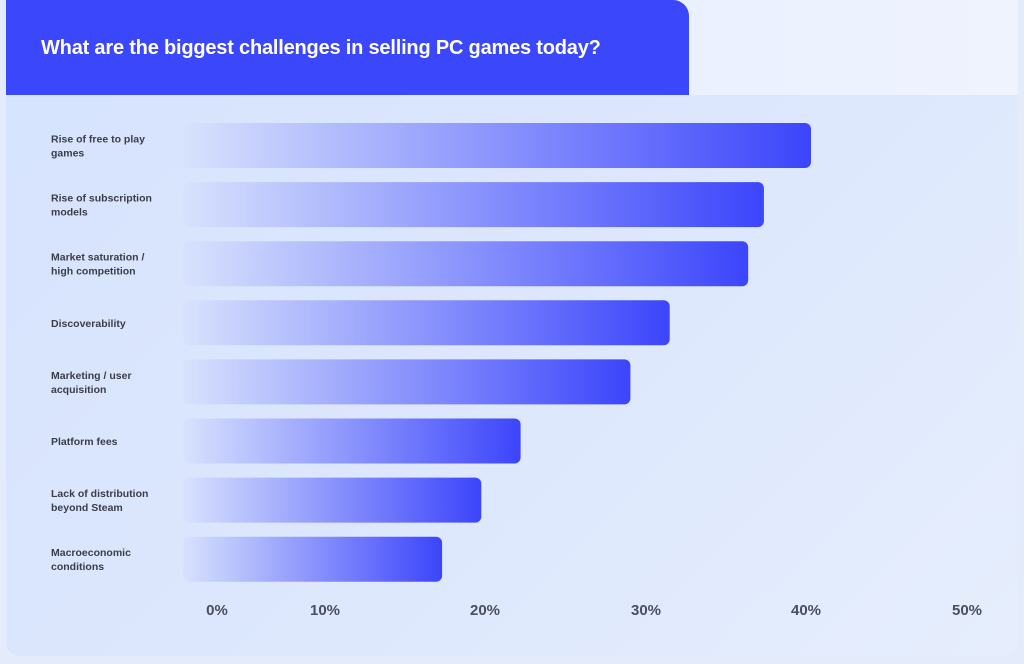 This screenshot has height=664, width=1024. I want to click on x-axis-ticks: 0% 10% 20% 30% 40% 50%, so click(594, 610).